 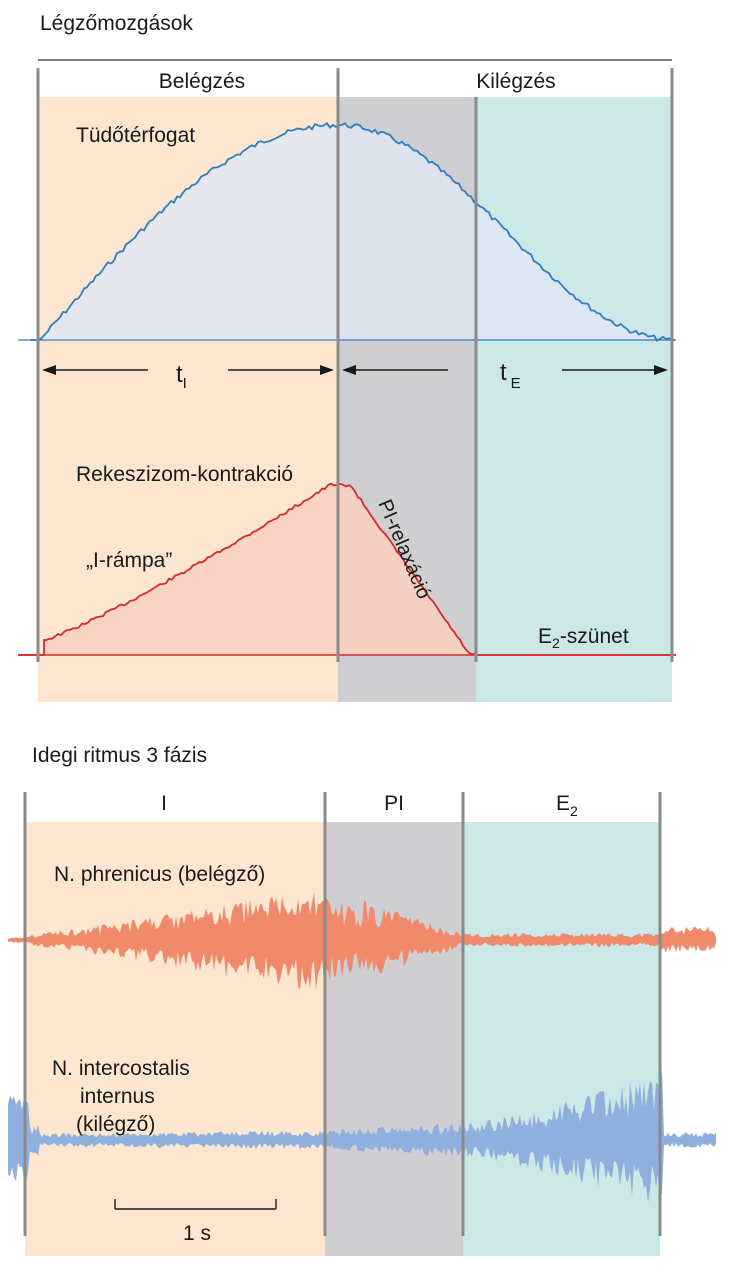 I want to click on diaphragm-contraction-area, so click(x=260, y=569).